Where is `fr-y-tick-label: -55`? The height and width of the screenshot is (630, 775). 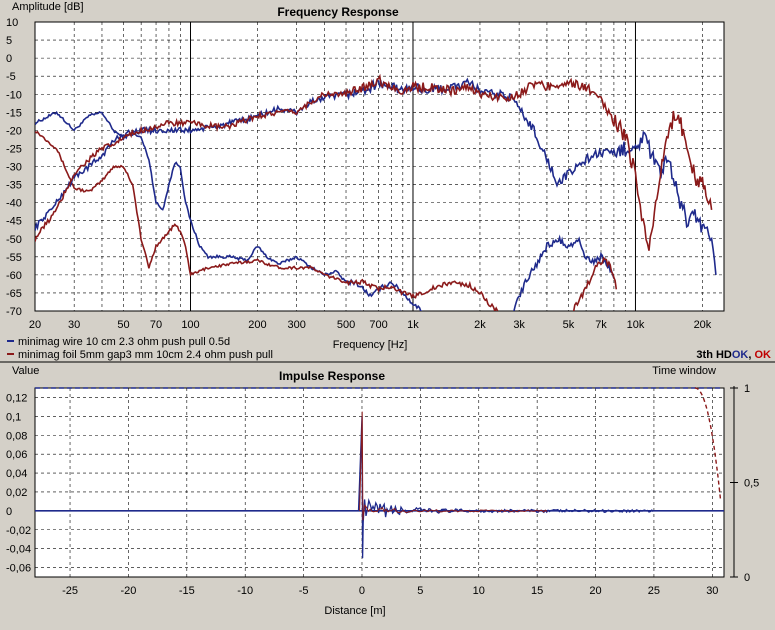
fr-y-tick-label: -55 is located at coordinates (14, 258).